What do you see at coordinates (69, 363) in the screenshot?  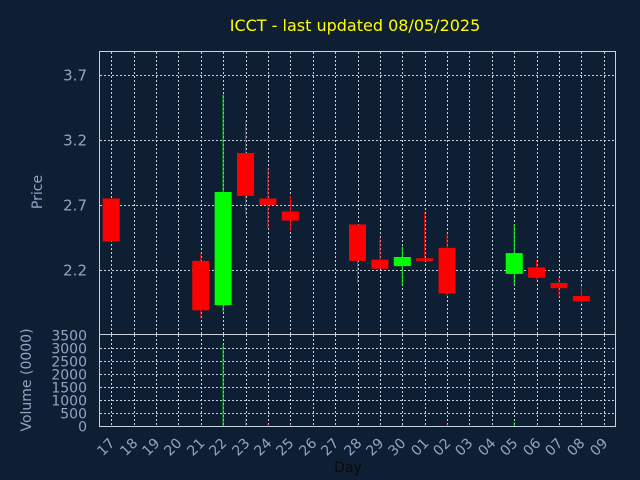 I see `volume-tick-label: 2500` at bounding box center [69, 363].